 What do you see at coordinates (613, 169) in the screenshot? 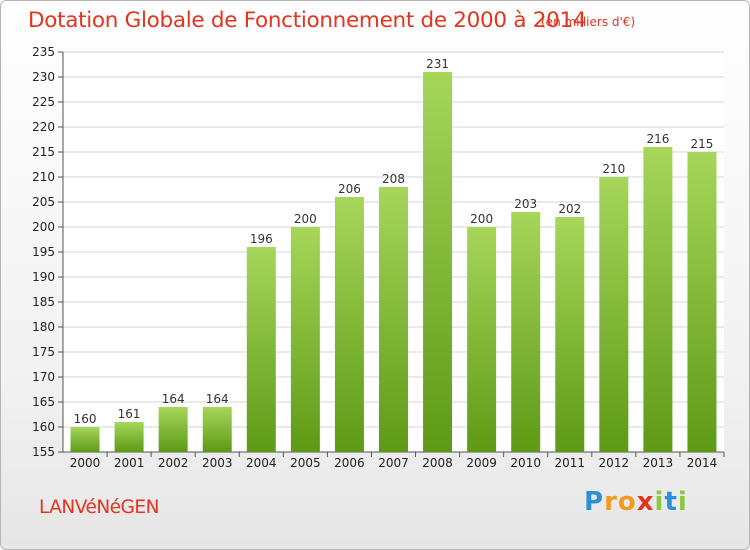
I see `bar-value-label: 210` at bounding box center [613, 169].